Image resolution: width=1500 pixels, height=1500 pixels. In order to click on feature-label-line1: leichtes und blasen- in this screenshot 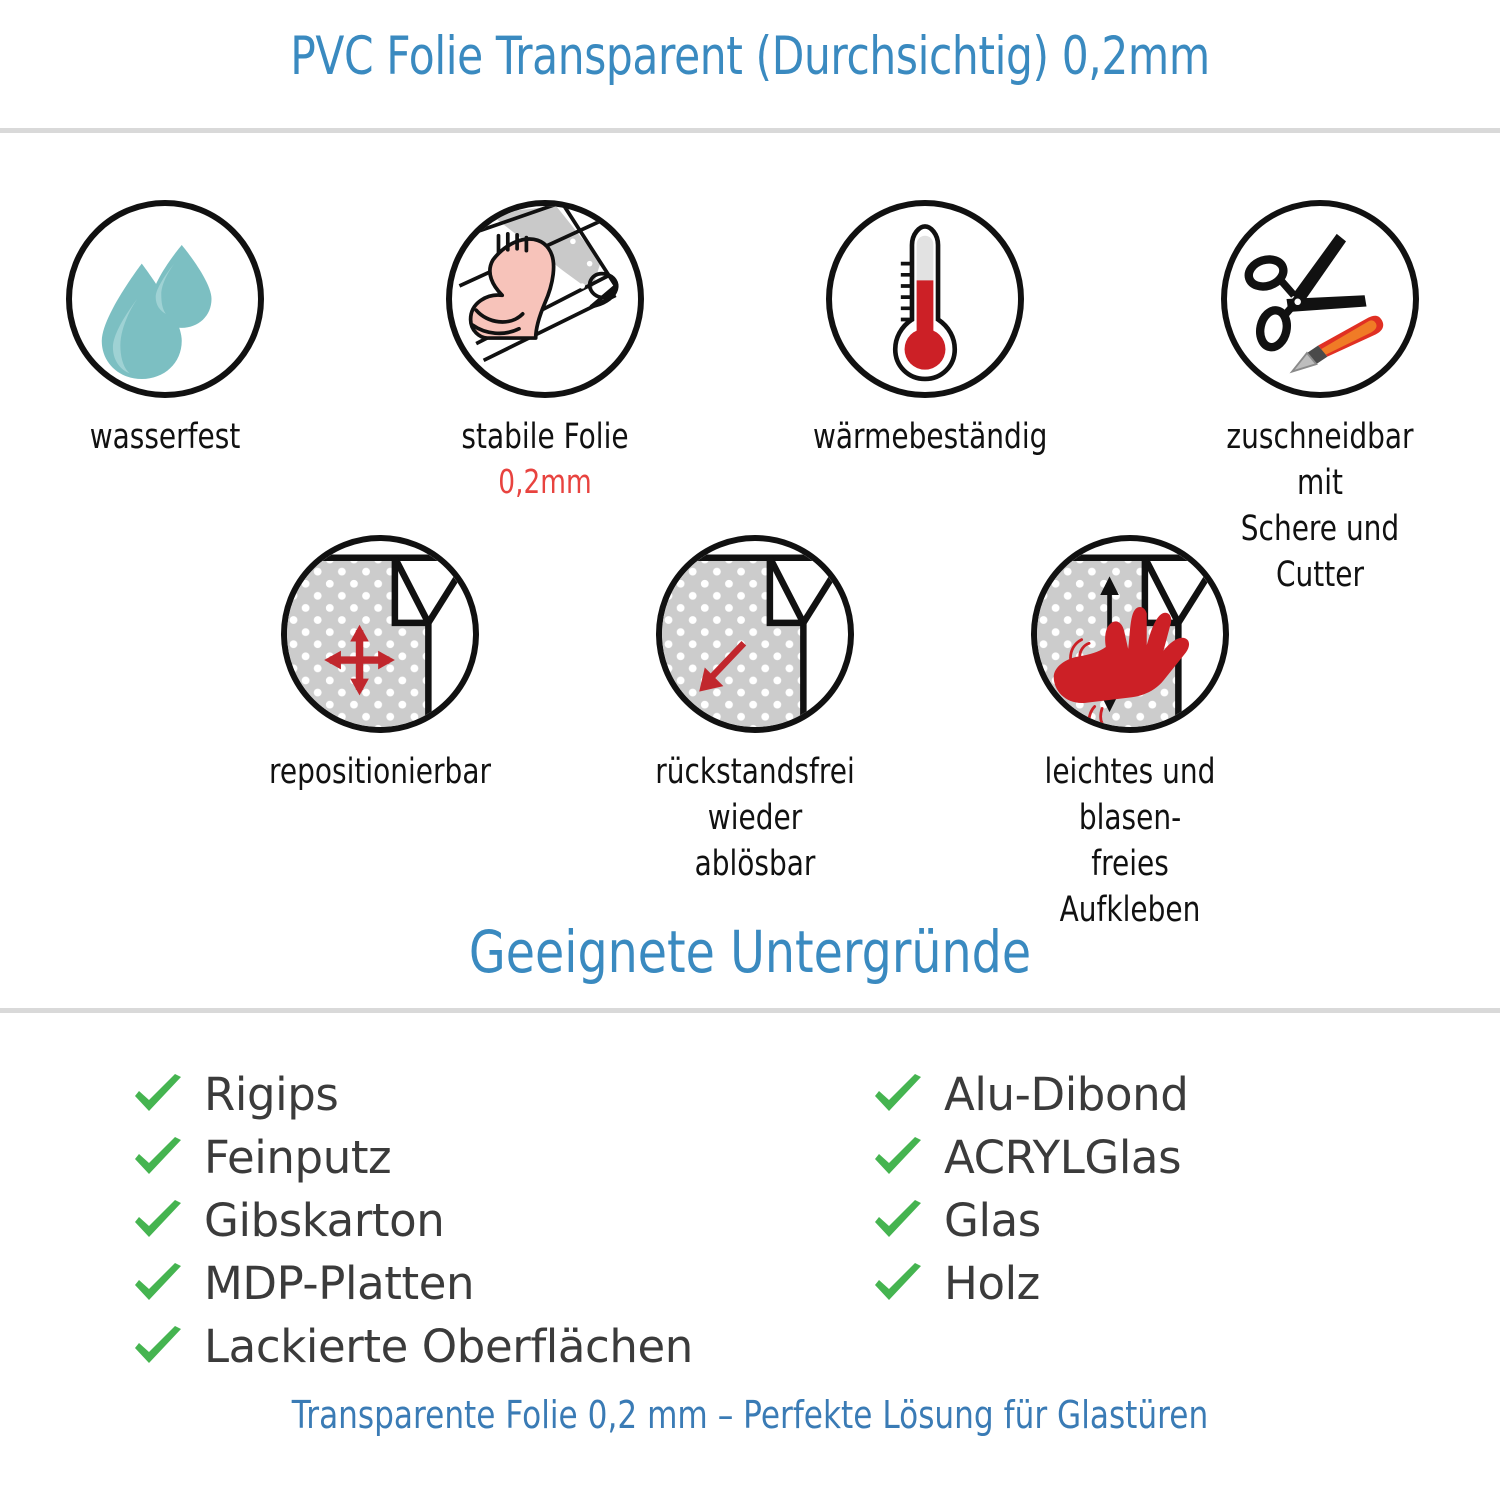, I will do `click(1130, 795)`.